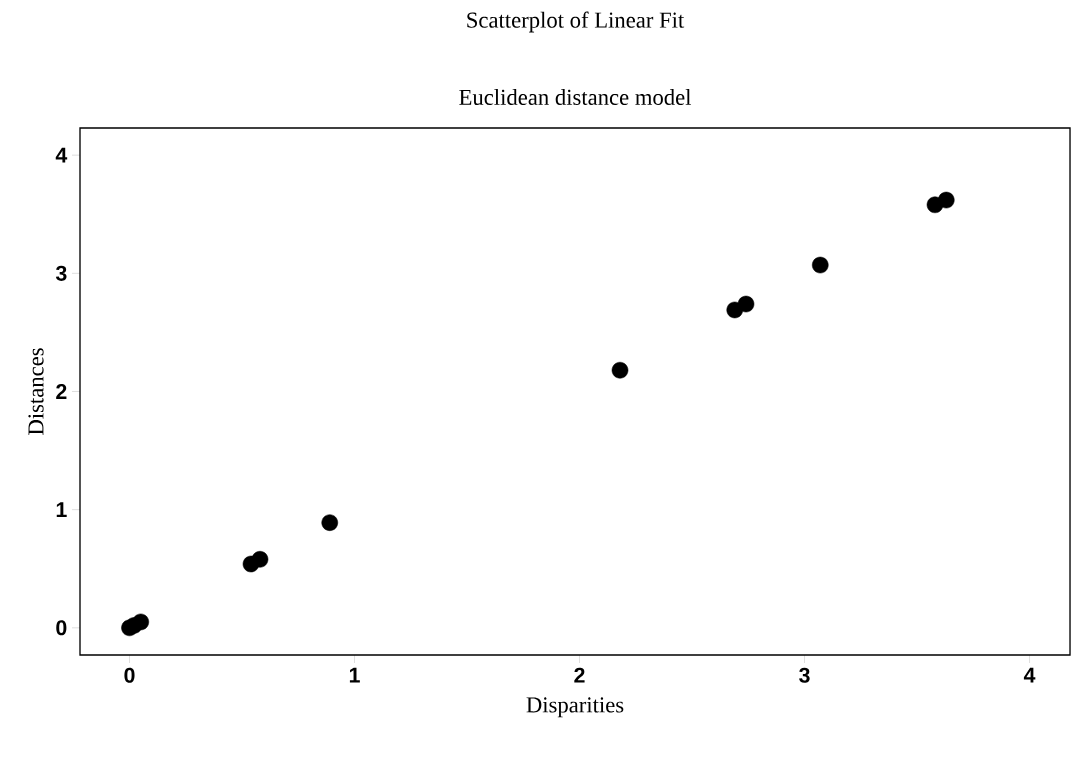 This screenshot has width=1073, height=763. Describe the element at coordinates (354, 675) in the screenshot. I see `x-tick-label: 1` at that location.